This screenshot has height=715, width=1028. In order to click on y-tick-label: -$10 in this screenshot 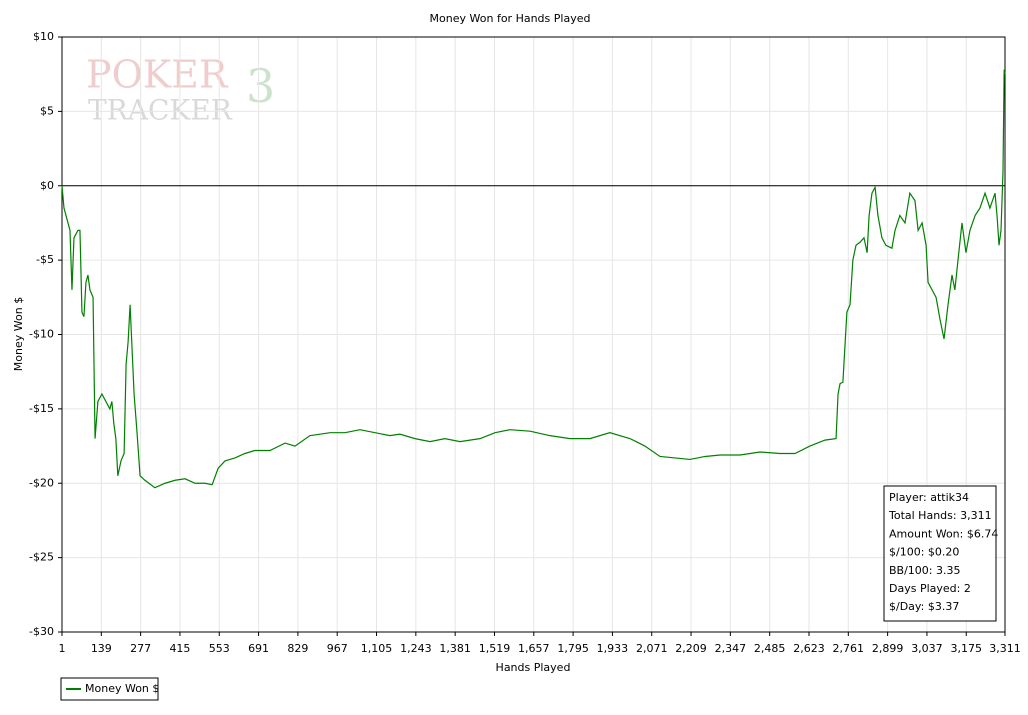, I will do `click(41, 334)`.